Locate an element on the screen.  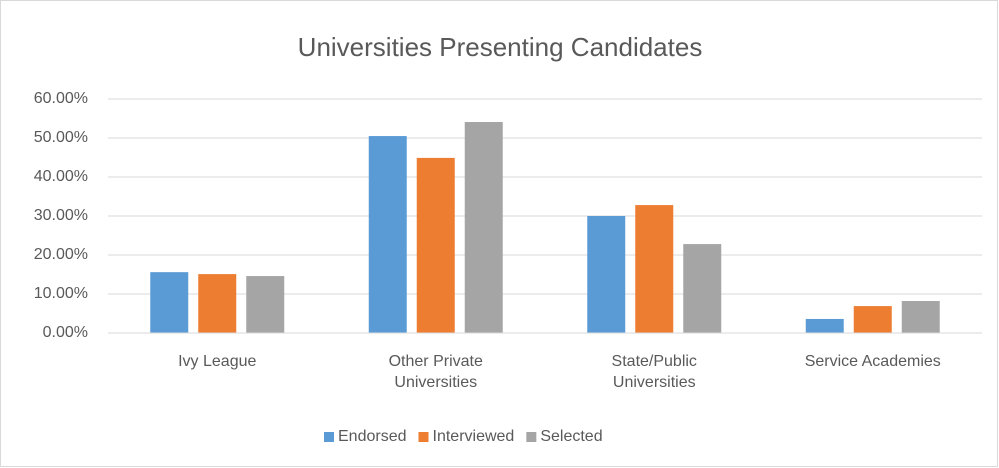
x-tick-label: State/Public Universities is located at coordinates (654, 372).